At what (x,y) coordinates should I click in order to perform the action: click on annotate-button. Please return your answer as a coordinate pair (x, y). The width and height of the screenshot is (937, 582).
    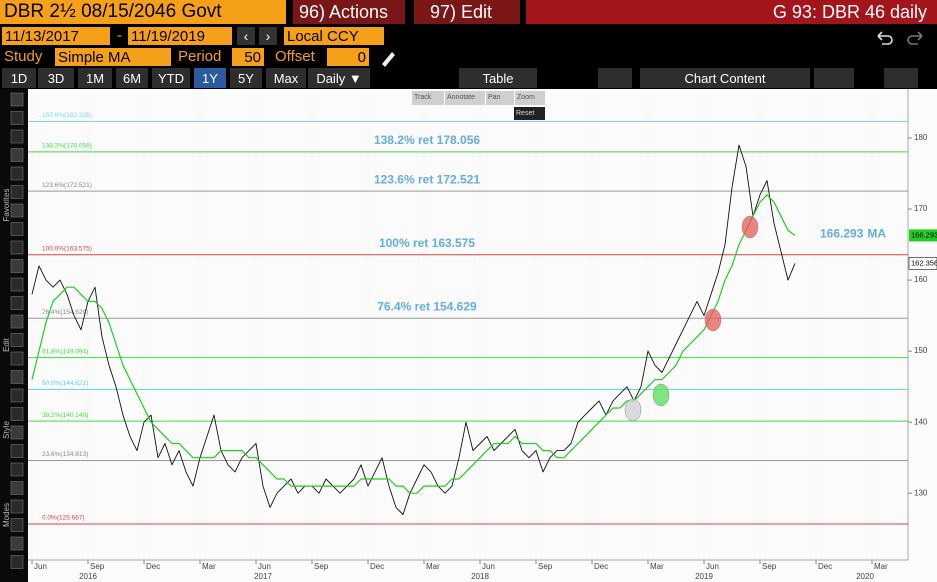
    Looking at the image, I should click on (834, 78).